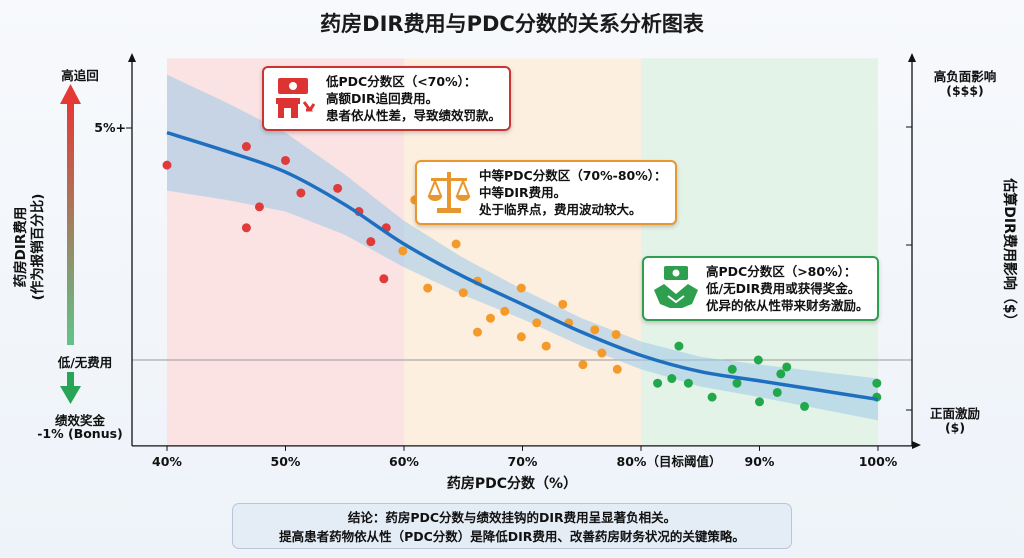 The height and width of the screenshot is (558, 1024). Describe the element at coordinates (296, 98) in the screenshot. I see `store-money-icon` at that location.